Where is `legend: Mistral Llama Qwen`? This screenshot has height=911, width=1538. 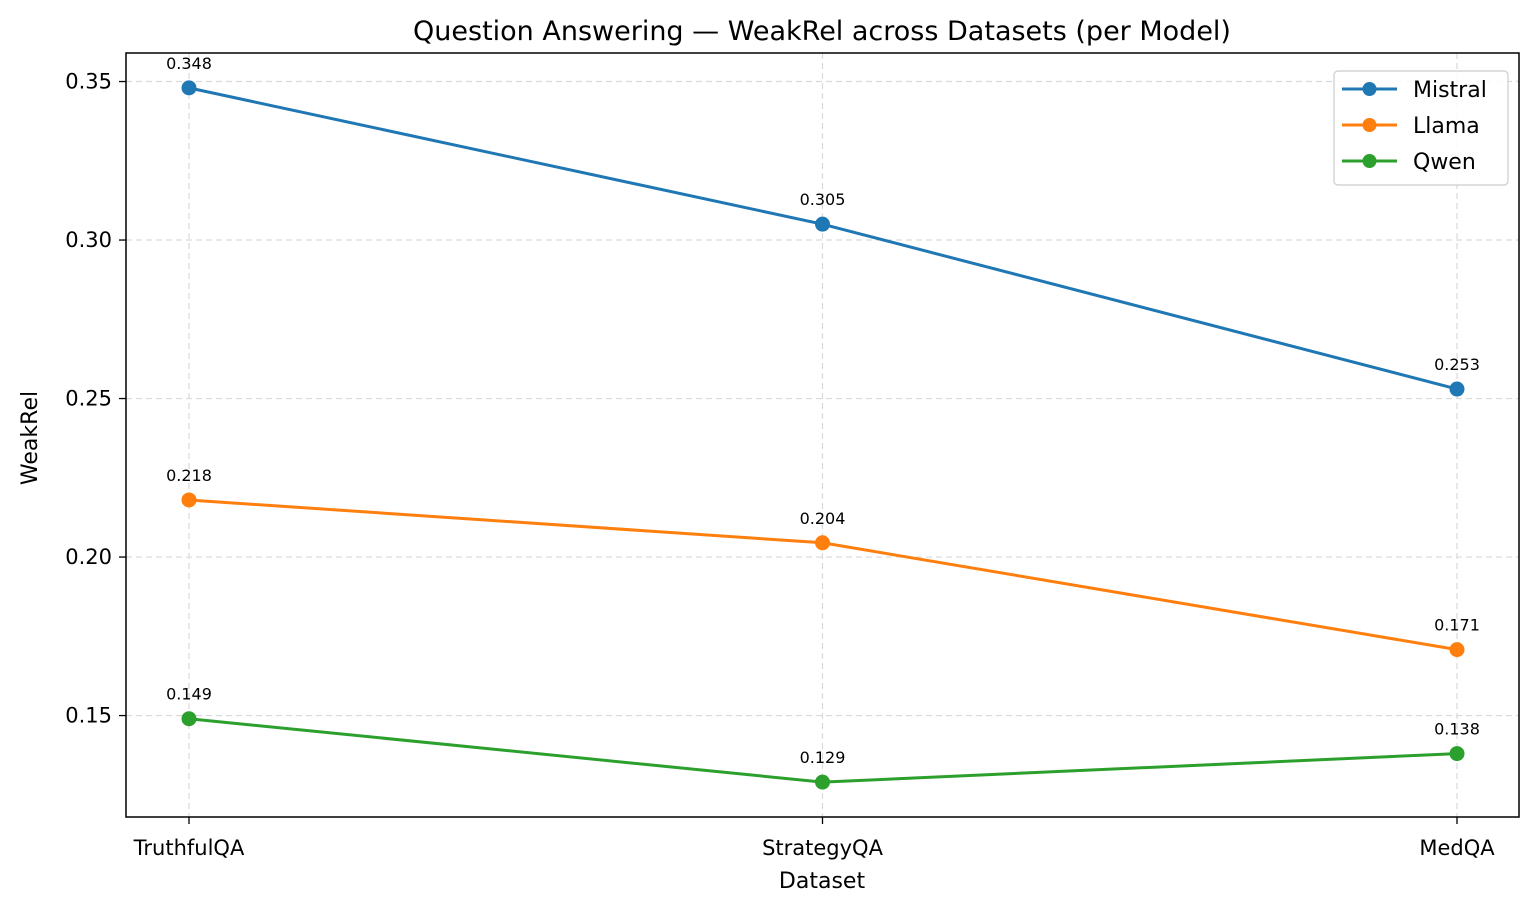
legend: Mistral Llama Qwen is located at coordinates (1421, 128).